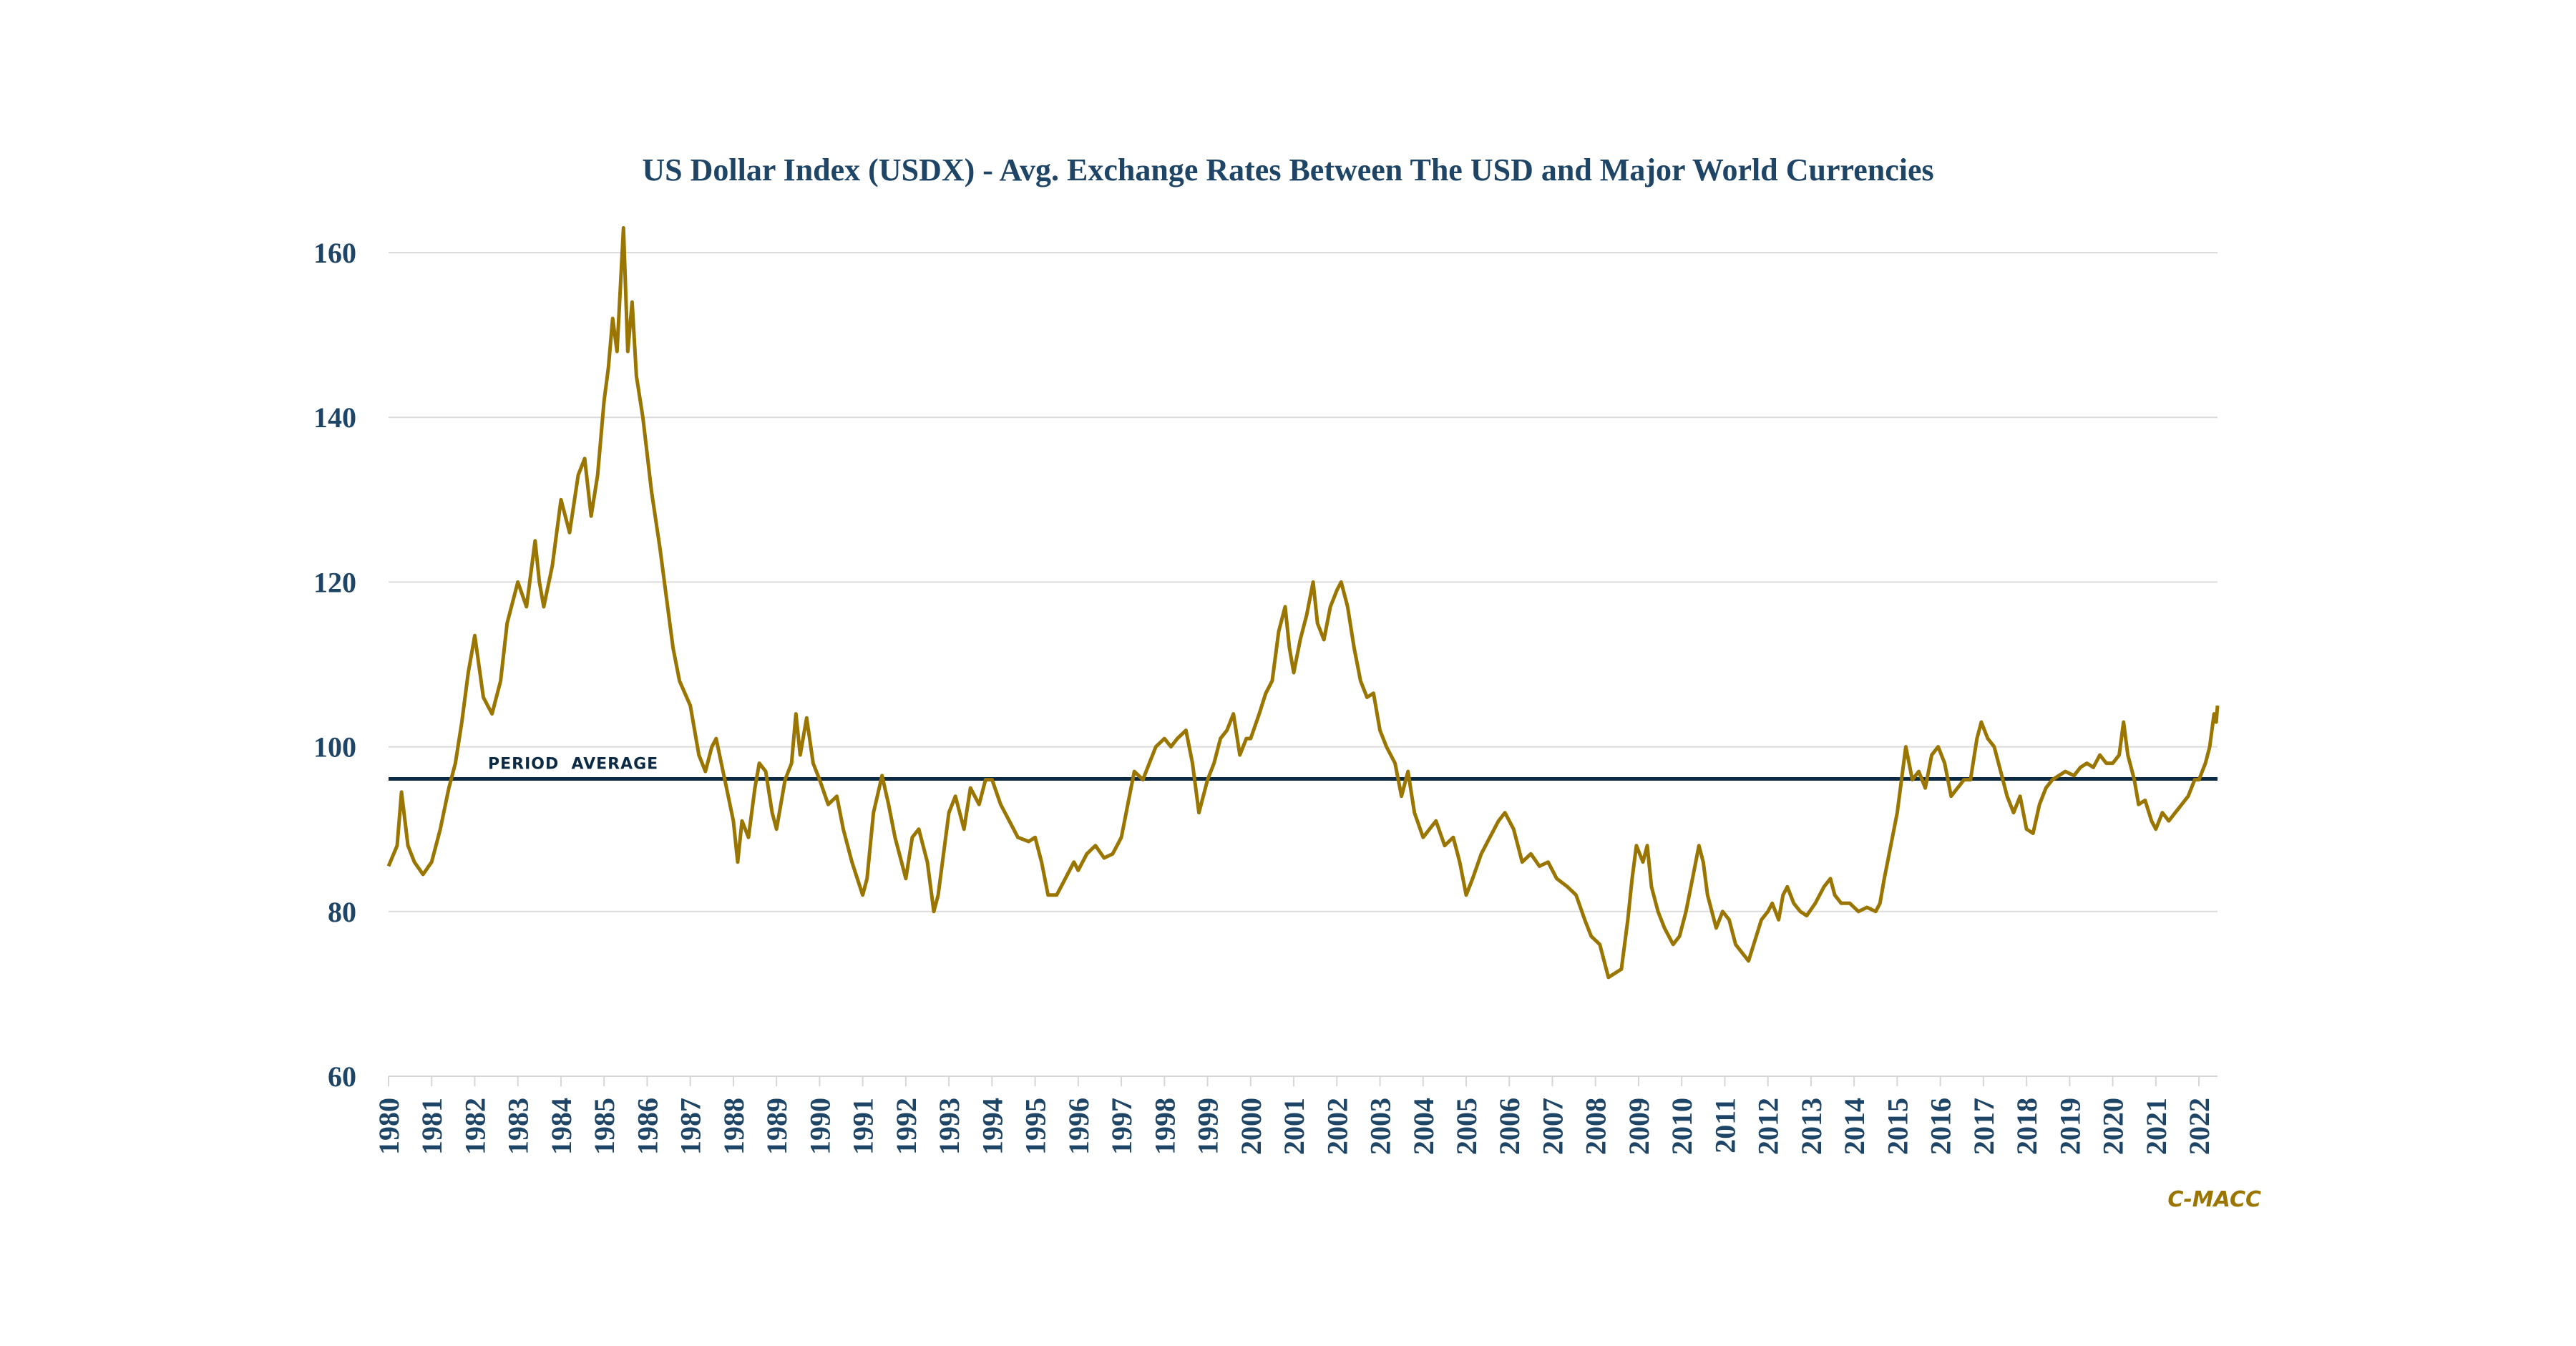 This screenshot has width=2576, height=1346. Describe the element at coordinates (1725, 1126) in the screenshot. I see `x-tick-label: 2011` at that location.